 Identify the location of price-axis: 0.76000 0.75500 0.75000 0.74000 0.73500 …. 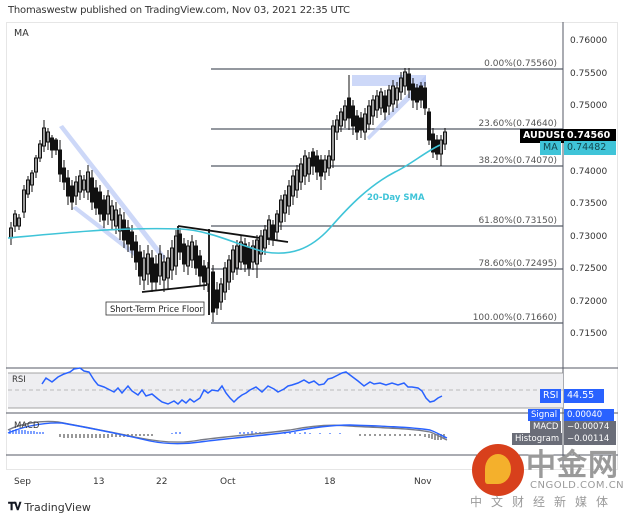
(588, 187).